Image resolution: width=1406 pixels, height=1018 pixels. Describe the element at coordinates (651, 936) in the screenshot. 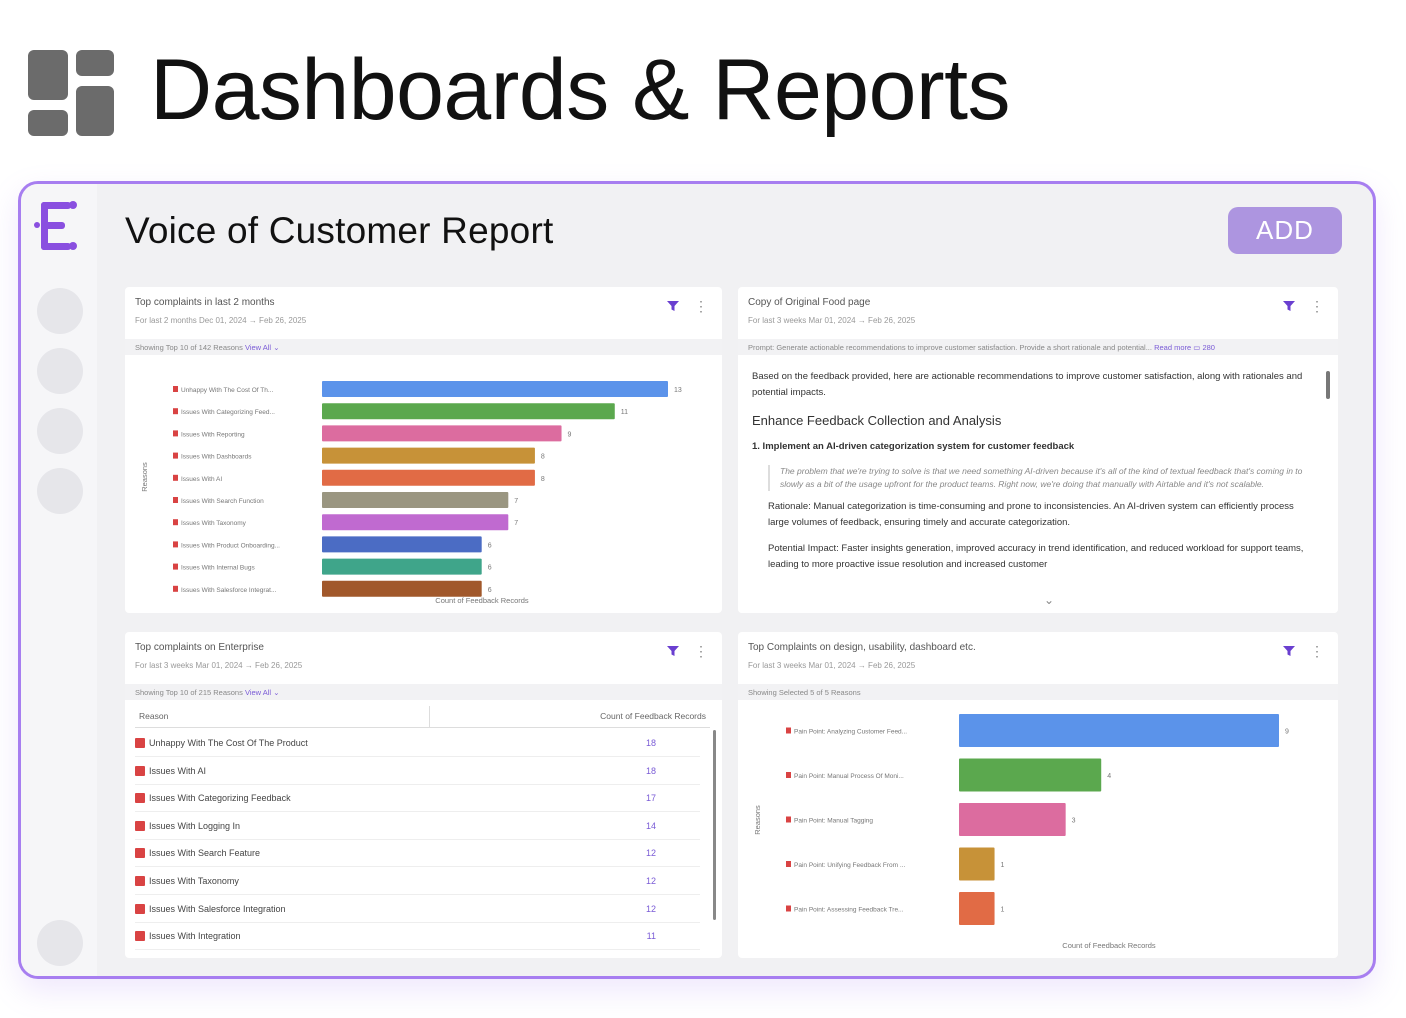

I see `count-cell: 11` at that location.